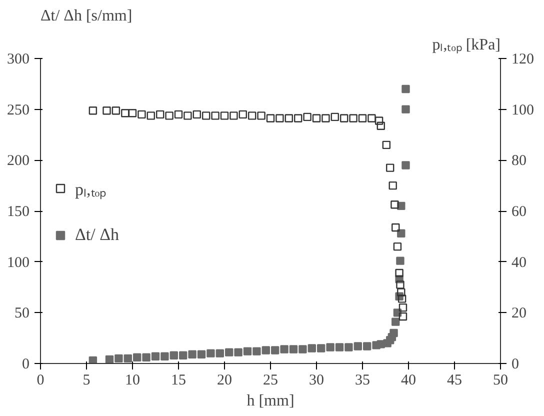 This screenshot has width=544, height=416. What do you see at coordinates (362, 380) in the screenshot?
I see `x-tick-label: 35` at bounding box center [362, 380].